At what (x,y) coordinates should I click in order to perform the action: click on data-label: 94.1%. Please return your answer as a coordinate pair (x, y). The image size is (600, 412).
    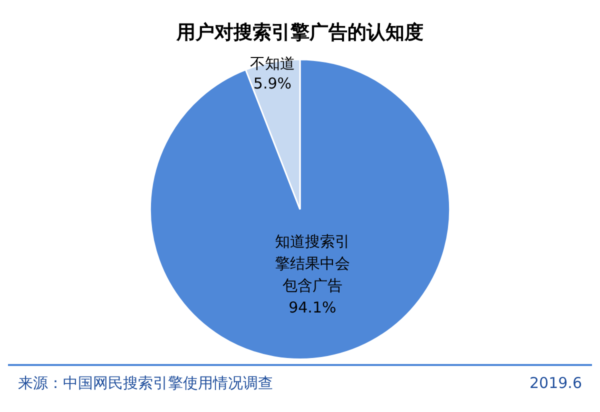
    Looking at the image, I should click on (312, 307).